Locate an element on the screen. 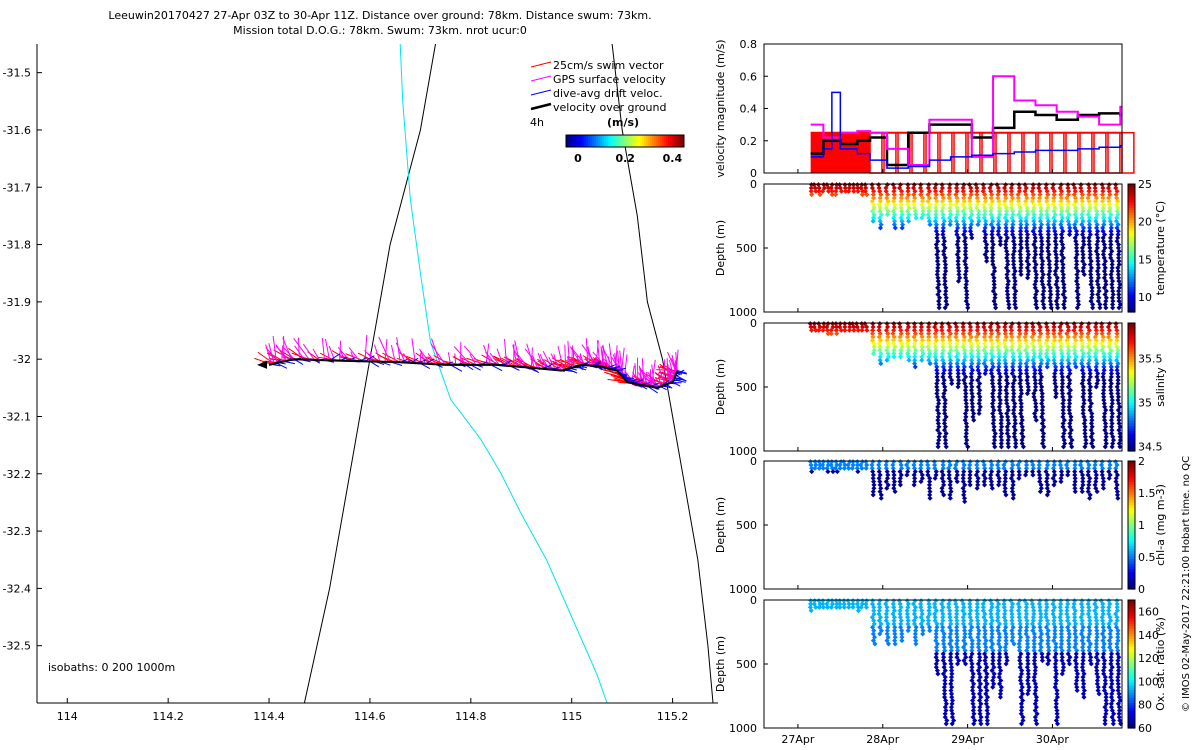 The height and width of the screenshot is (750, 1200). chla-colorbar-tick-label: 1 is located at coordinates (1141, 525).